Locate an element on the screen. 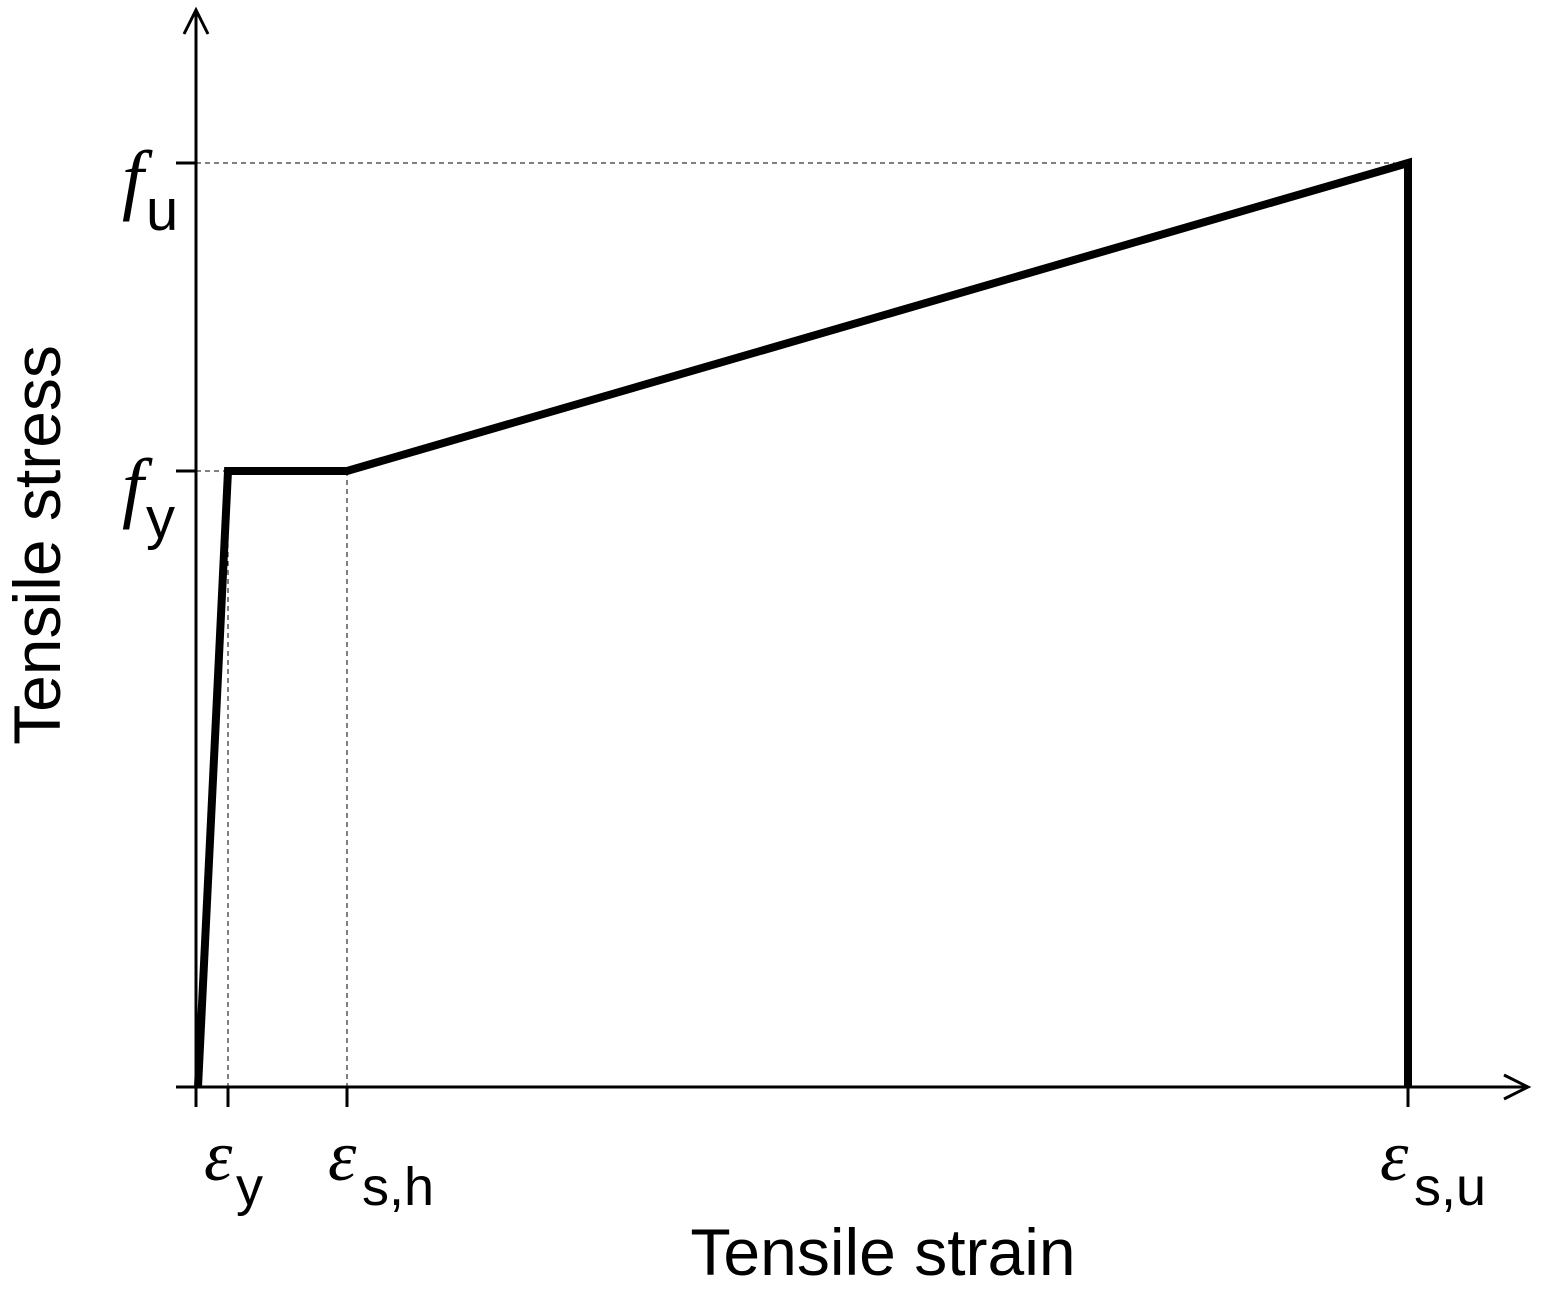  y-label: fy is located at coordinates (148, 497).